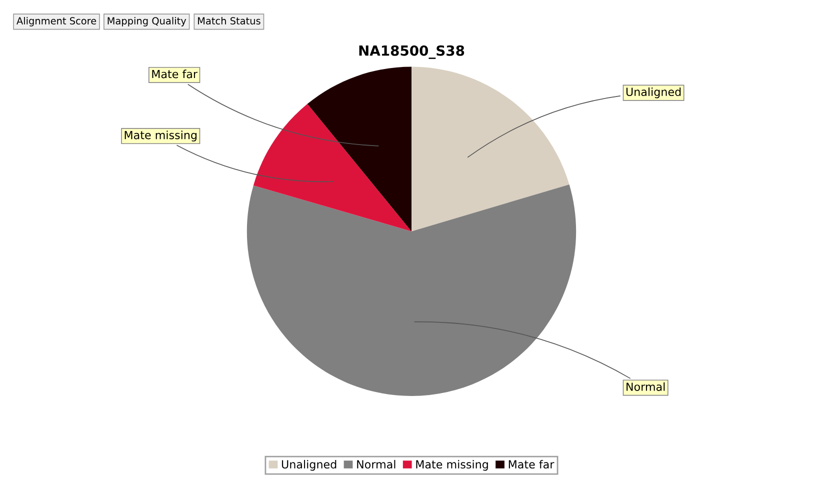  Describe the element at coordinates (229, 20) in the screenshot. I see `text: Match Status` at that location.